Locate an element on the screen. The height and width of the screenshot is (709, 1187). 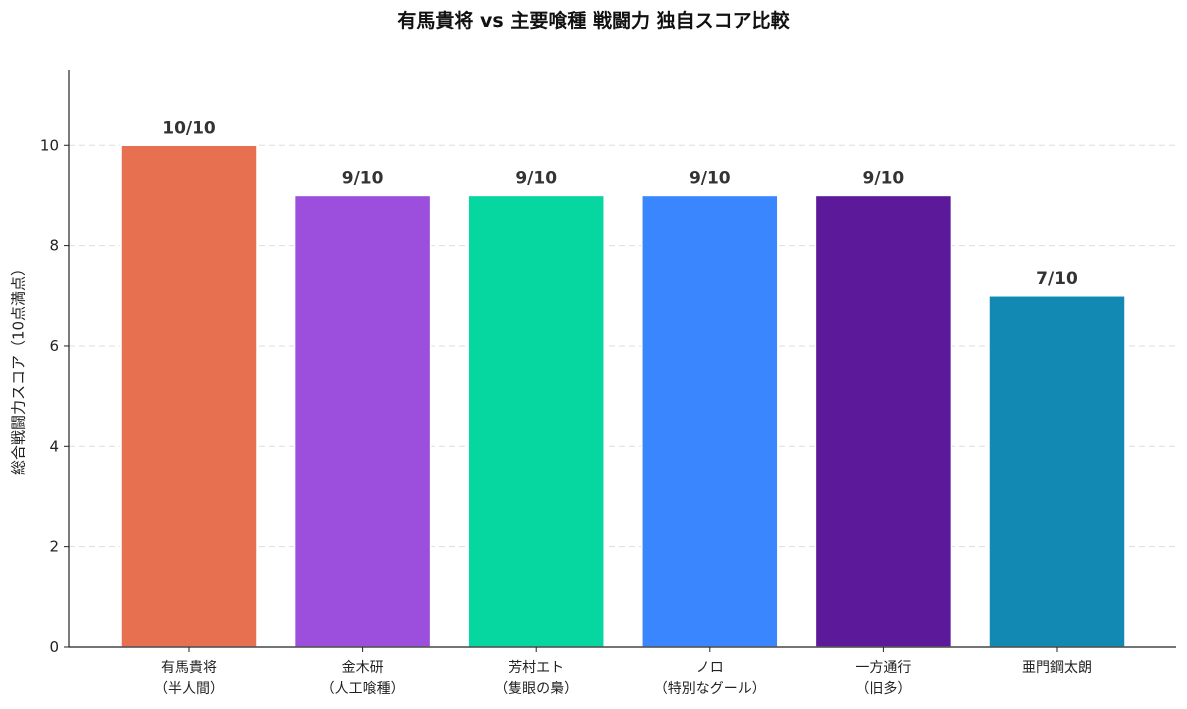
chart-title: 有馬貴将 vs 主要喰種 戦闘力 独自スコア比較 is located at coordinates (593, 21).